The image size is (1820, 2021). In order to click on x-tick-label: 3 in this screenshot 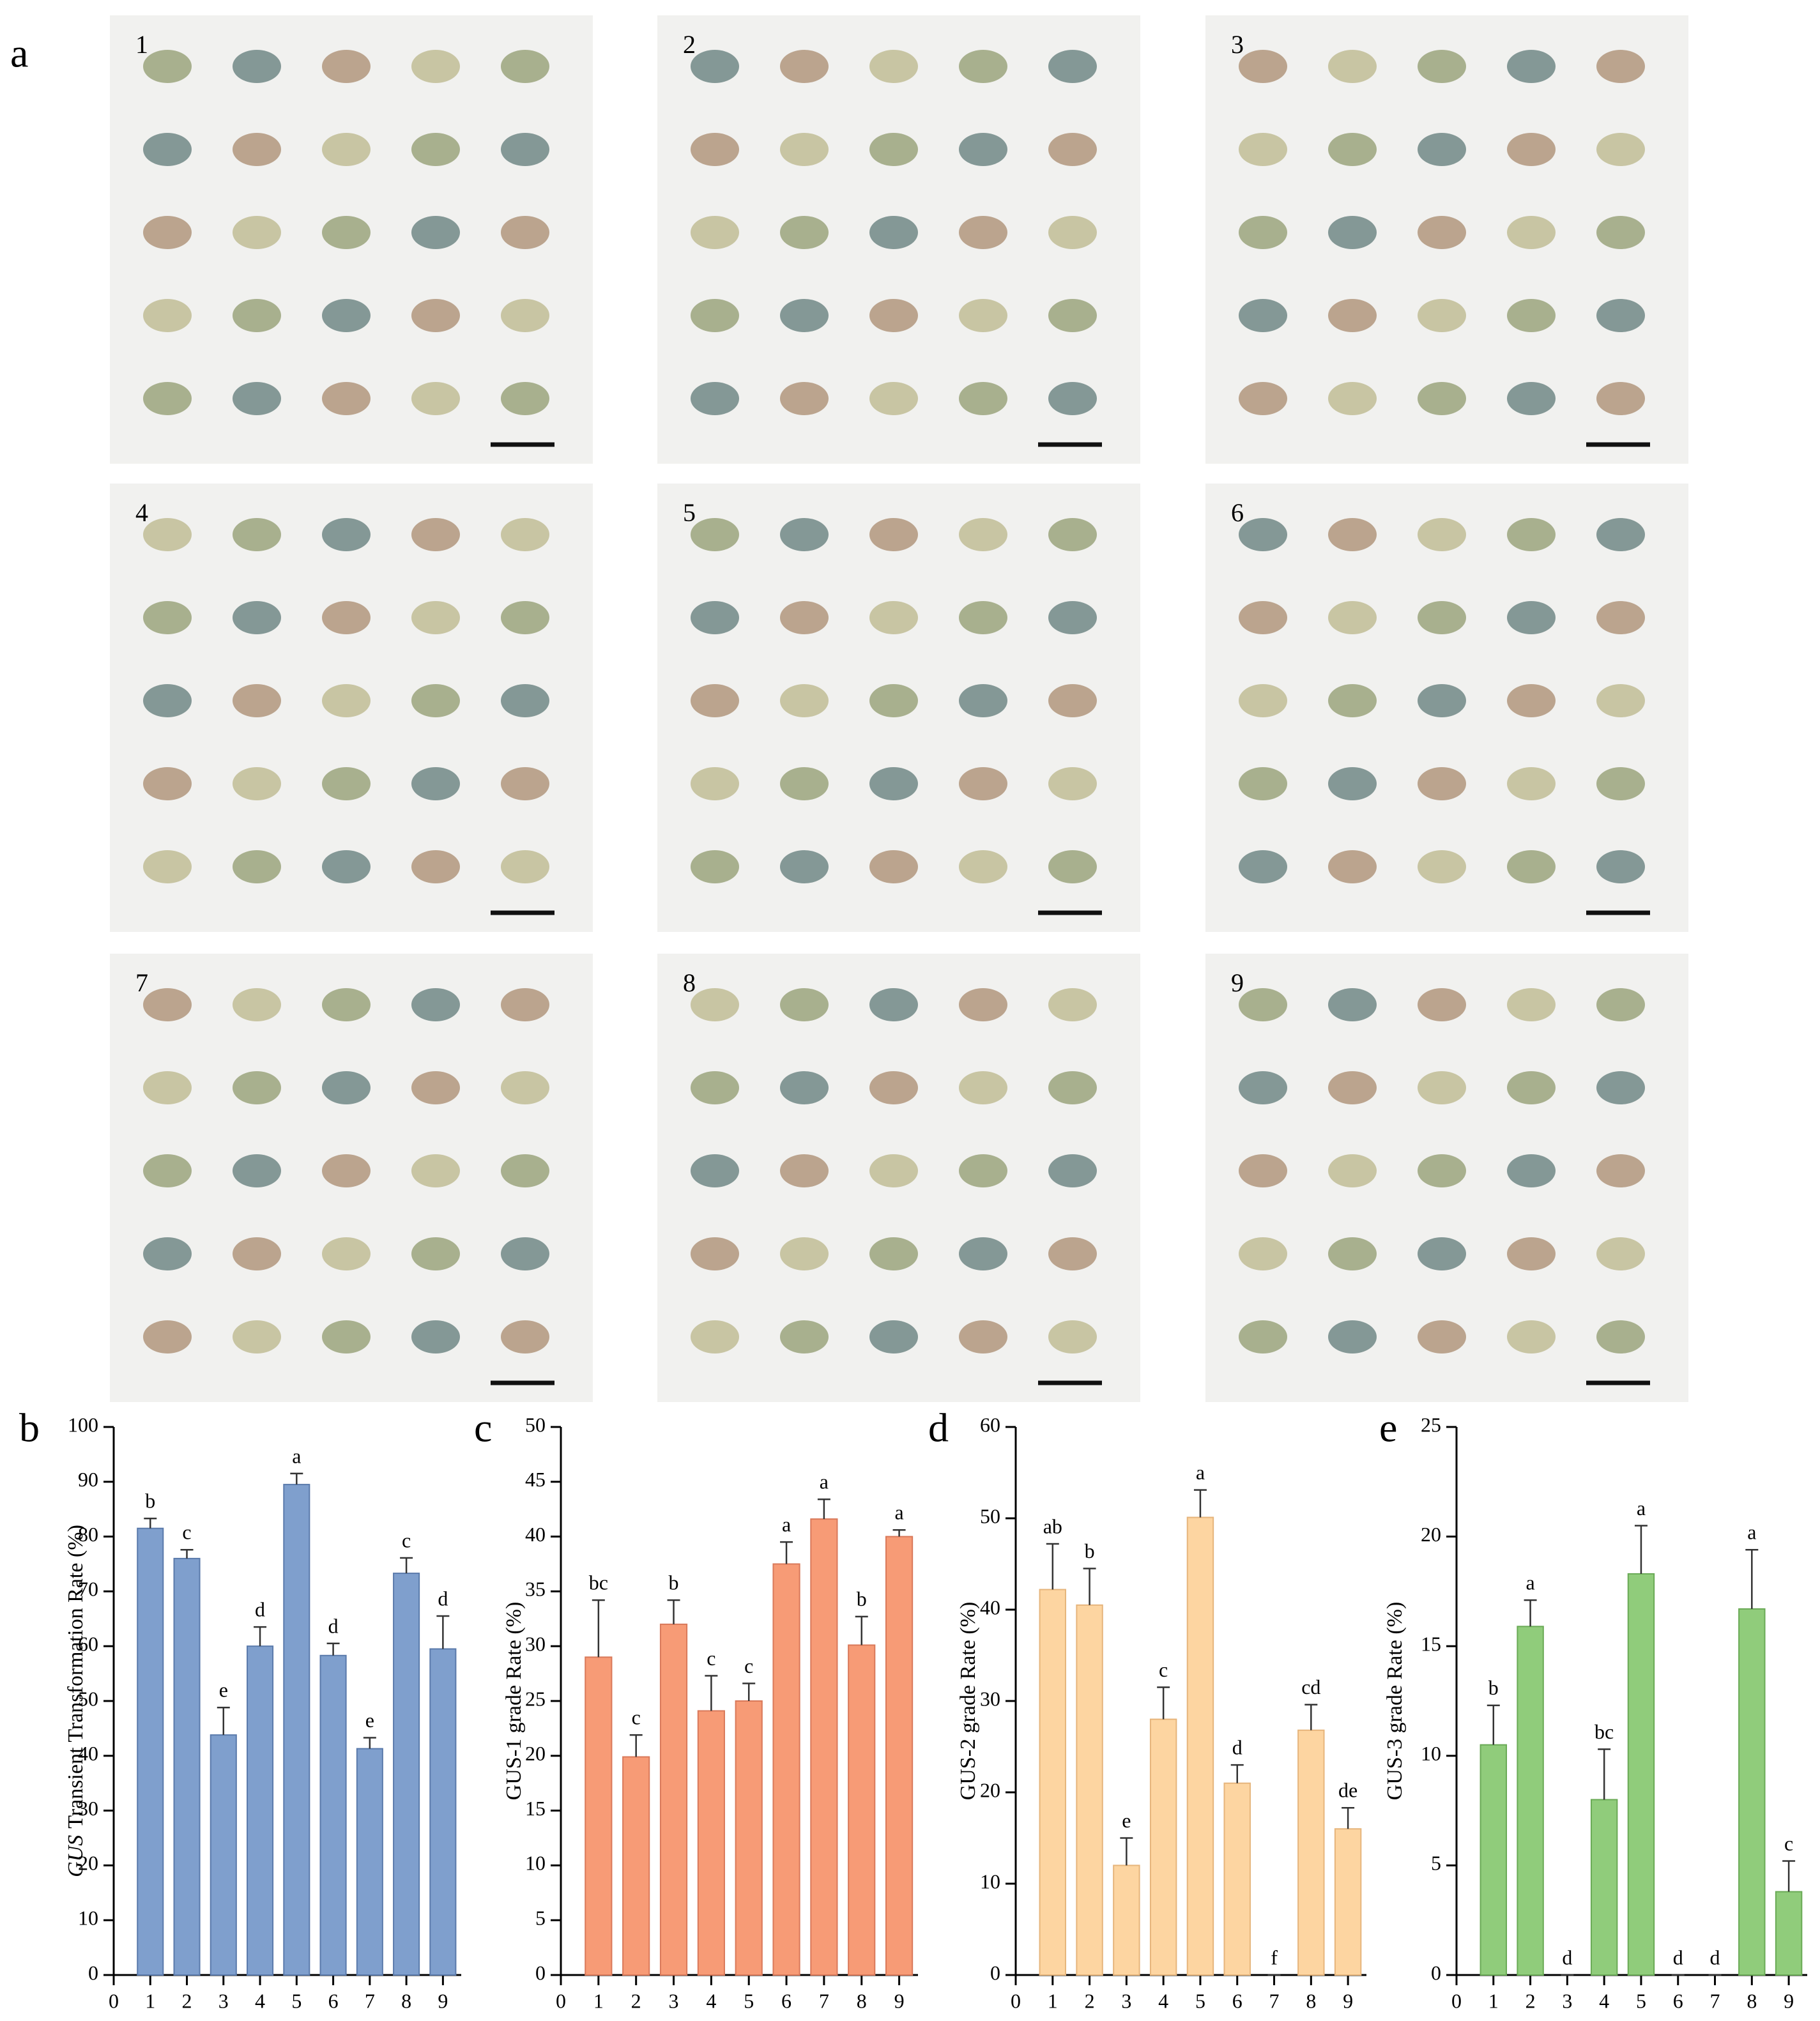, I will do `click(1567, 2000)`.